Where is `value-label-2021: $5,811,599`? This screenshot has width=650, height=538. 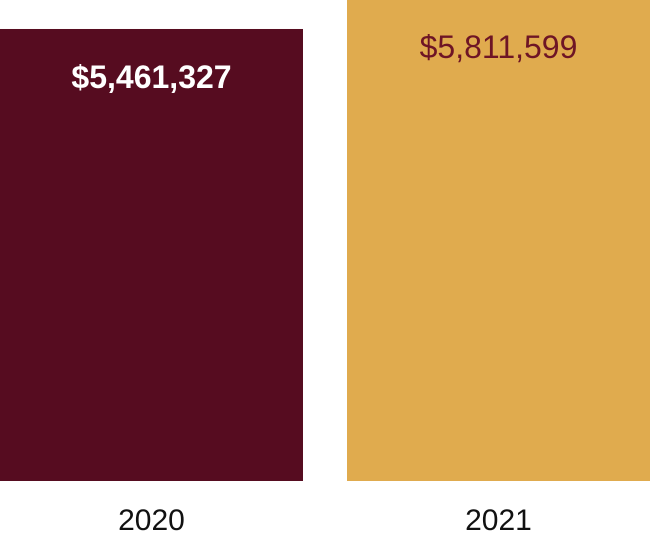 value-label-2021: $5,811,599 is located at coordinates (499, 47).